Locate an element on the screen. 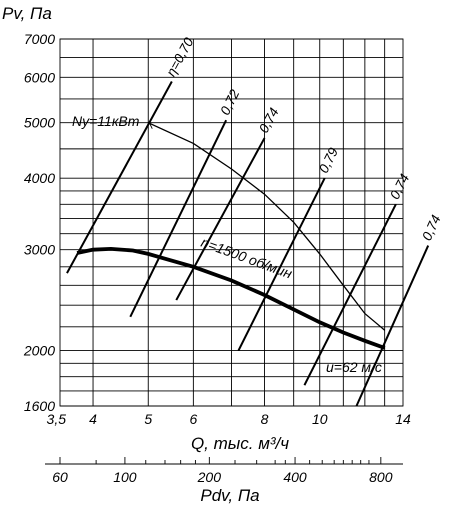  pdv-axis-title: Pdv, Па is located at coordinates (229, 495).